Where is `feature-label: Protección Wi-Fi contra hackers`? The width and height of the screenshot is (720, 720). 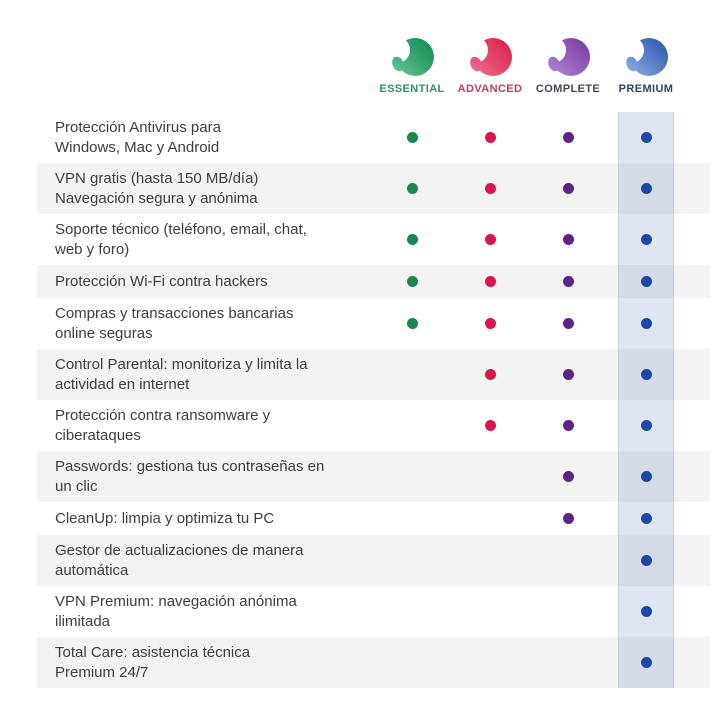 feature-label: Protección Wi-Fi contra hackers is located at coordinates (161, 281).